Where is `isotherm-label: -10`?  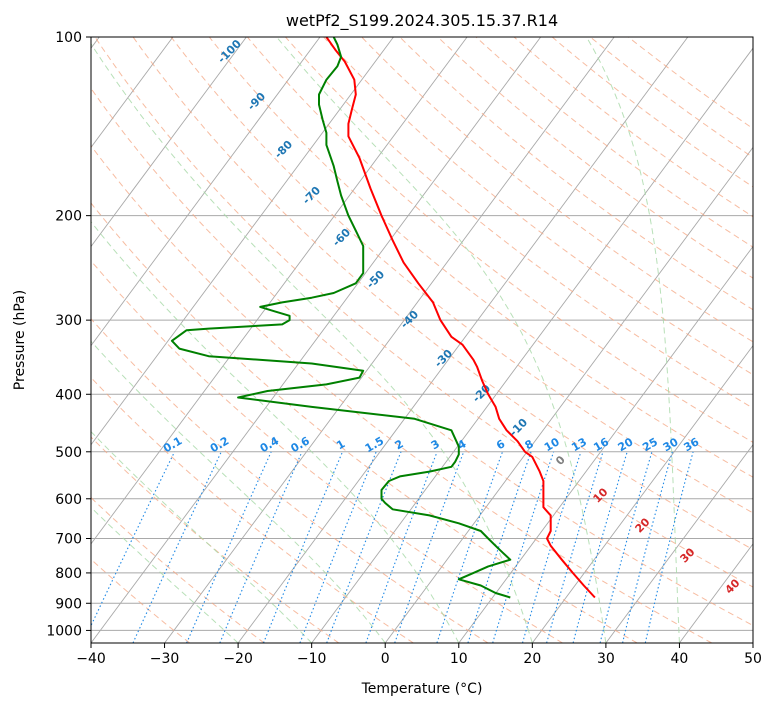
isotherm-label: -10 is located at coordinates (518, 427).